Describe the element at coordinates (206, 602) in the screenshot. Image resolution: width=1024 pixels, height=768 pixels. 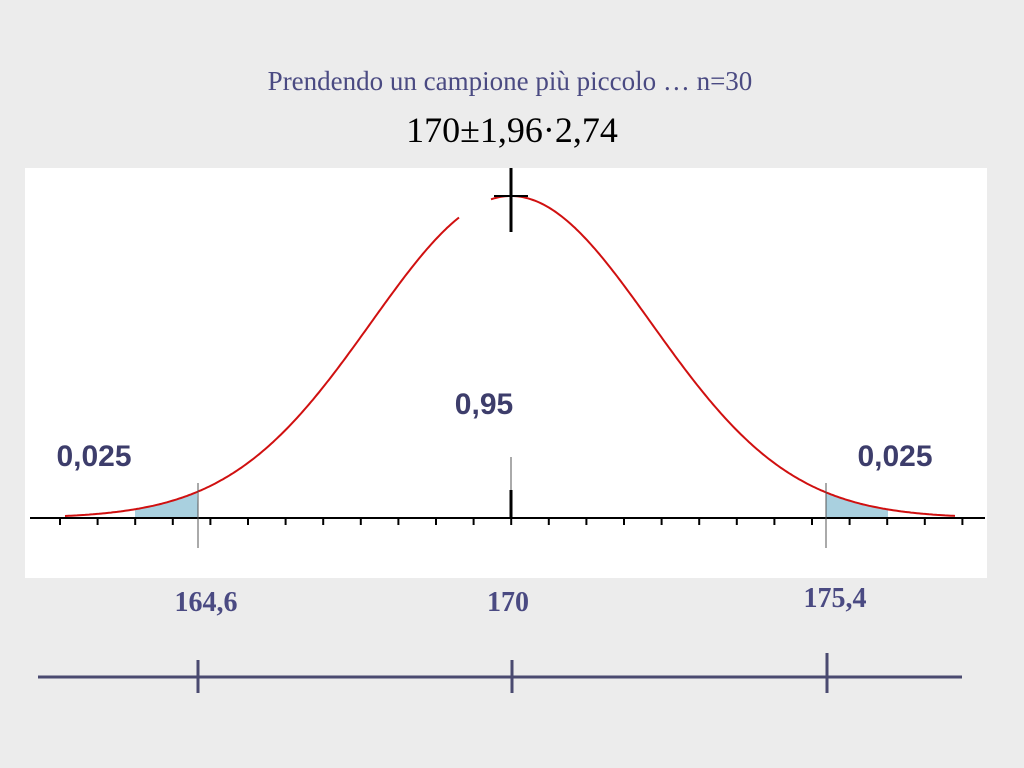
I see `interval-label: 164,6` at that location.